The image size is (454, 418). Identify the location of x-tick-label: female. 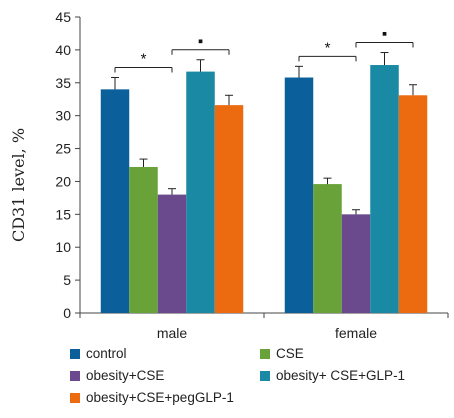
(356, 332).